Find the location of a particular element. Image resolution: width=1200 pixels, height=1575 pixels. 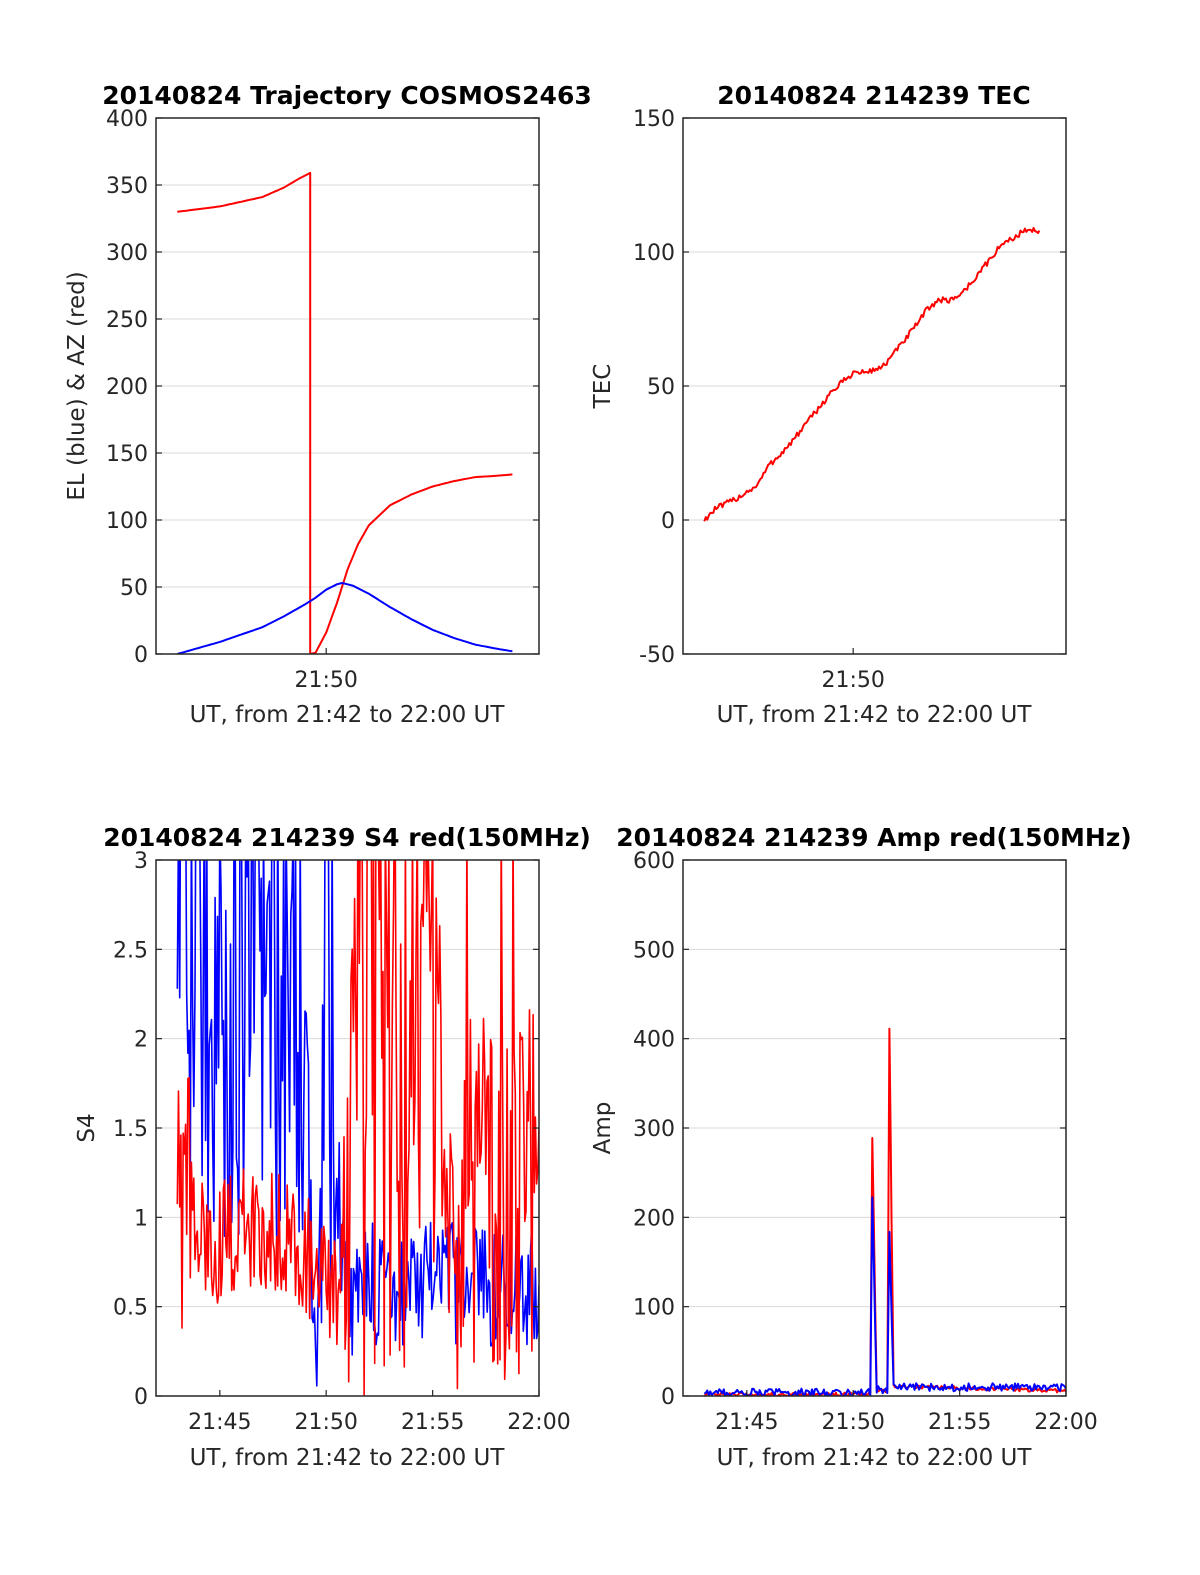

trajectory-y-label: EL (blue) & AZ (red) is located at coordinates (77, 385).